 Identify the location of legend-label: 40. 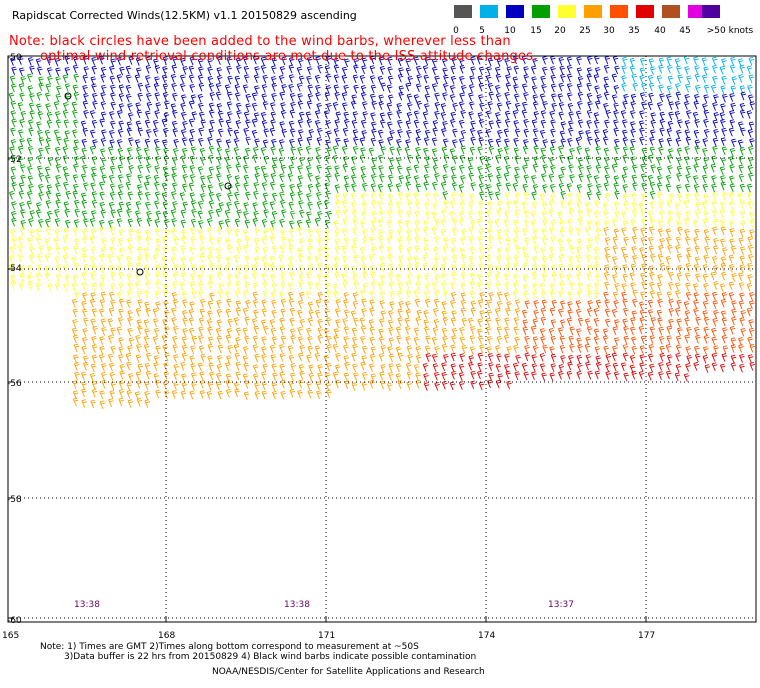
(660, 31).